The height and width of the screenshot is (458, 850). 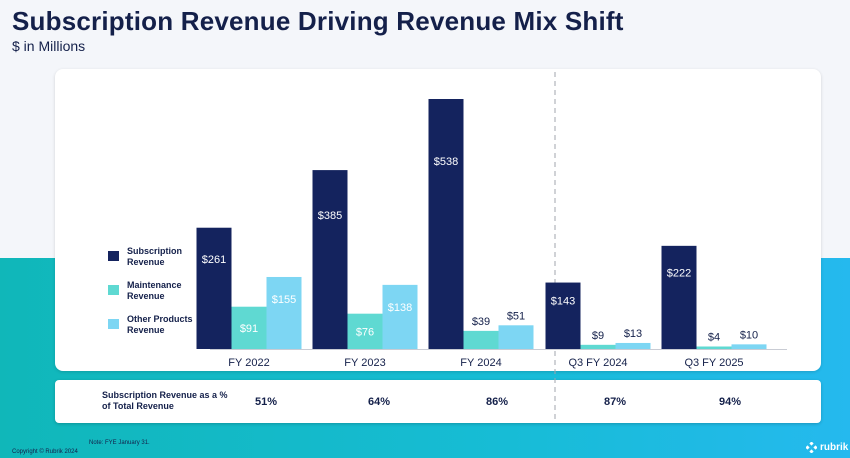 What do you see at coordinates (330, 216) in the screenshot?
I see `data-label: $385` at bounding box center [330, 216].